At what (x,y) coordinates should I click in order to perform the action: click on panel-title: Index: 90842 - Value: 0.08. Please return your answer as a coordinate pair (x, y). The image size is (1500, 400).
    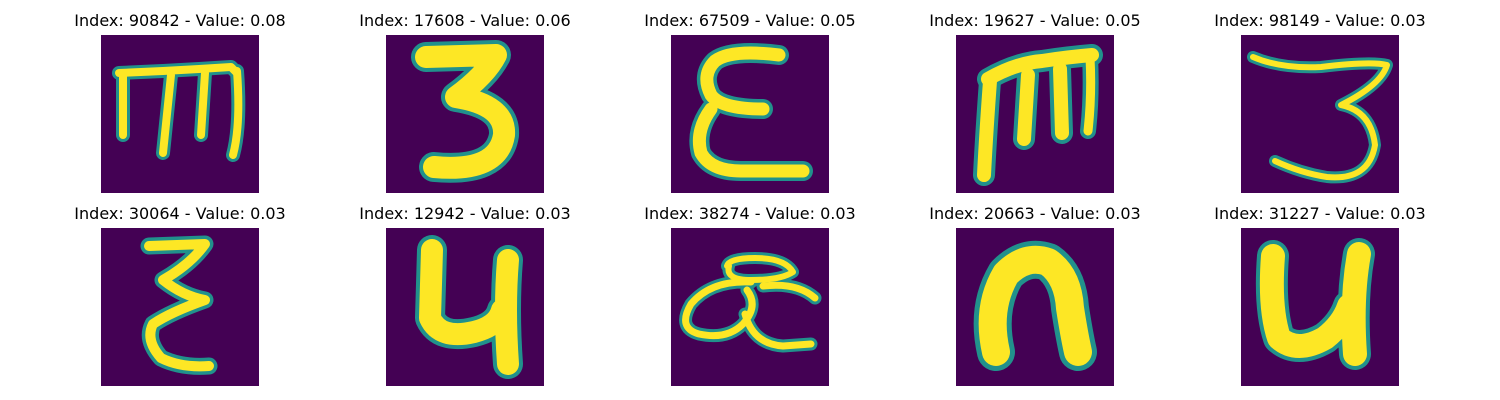
    Looking at the image, I should click on (180, 20).